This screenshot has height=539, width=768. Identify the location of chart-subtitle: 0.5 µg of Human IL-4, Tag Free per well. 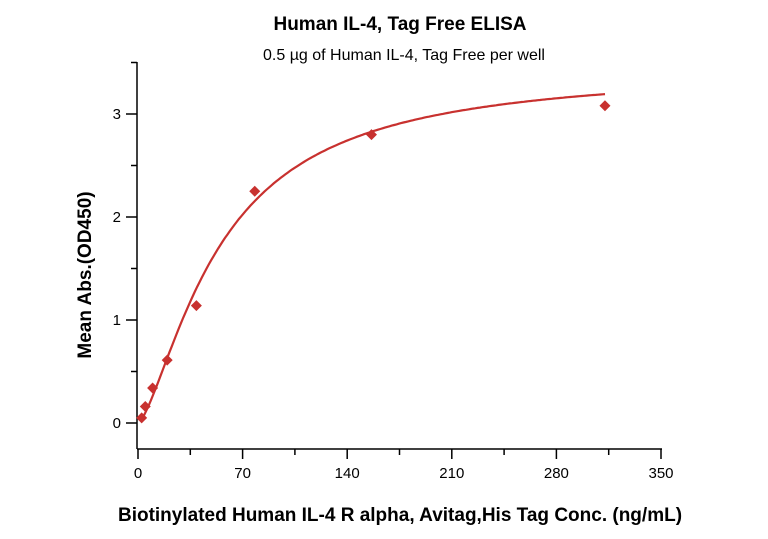
(404, 55).